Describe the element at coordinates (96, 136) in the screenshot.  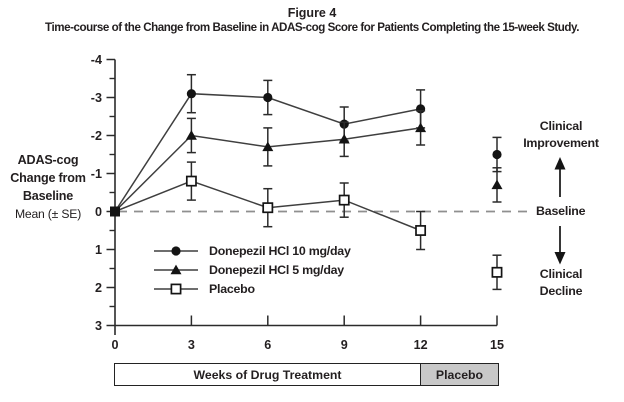
I see `svg-text: -2` at that location.